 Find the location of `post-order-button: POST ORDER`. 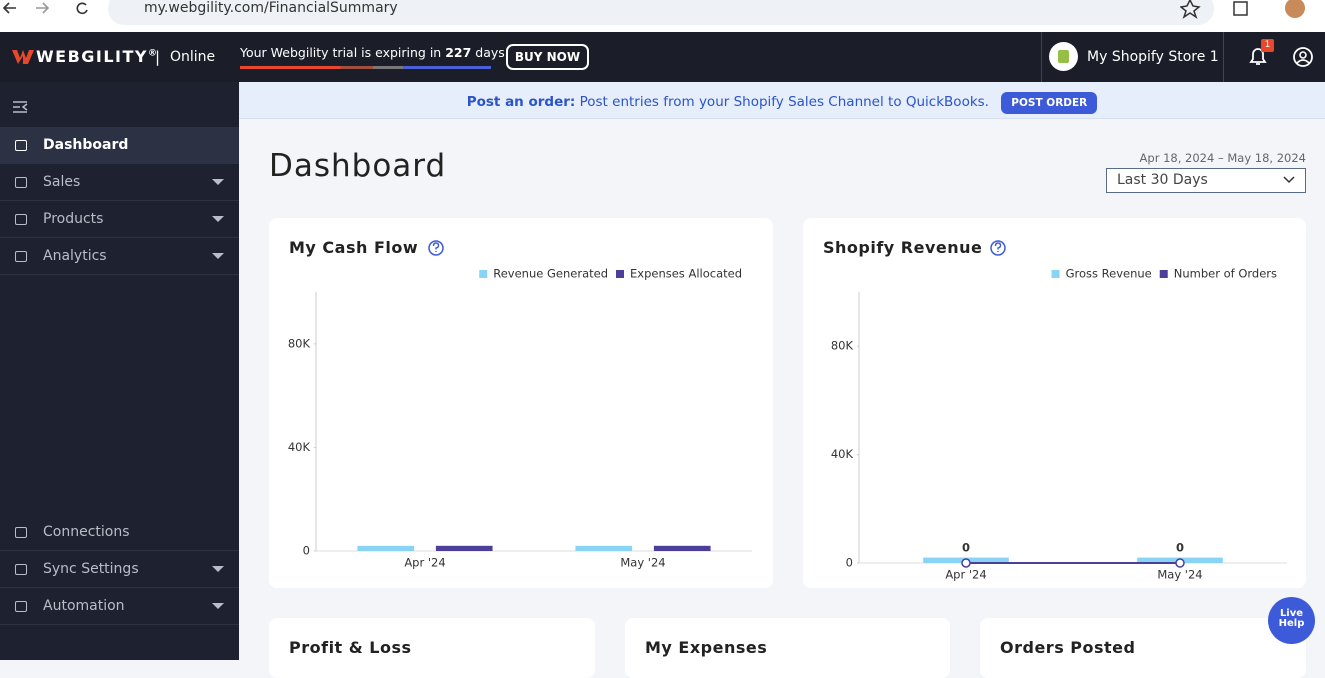

post-order-button: POST ORDER is located at coordinates (1049, 103).